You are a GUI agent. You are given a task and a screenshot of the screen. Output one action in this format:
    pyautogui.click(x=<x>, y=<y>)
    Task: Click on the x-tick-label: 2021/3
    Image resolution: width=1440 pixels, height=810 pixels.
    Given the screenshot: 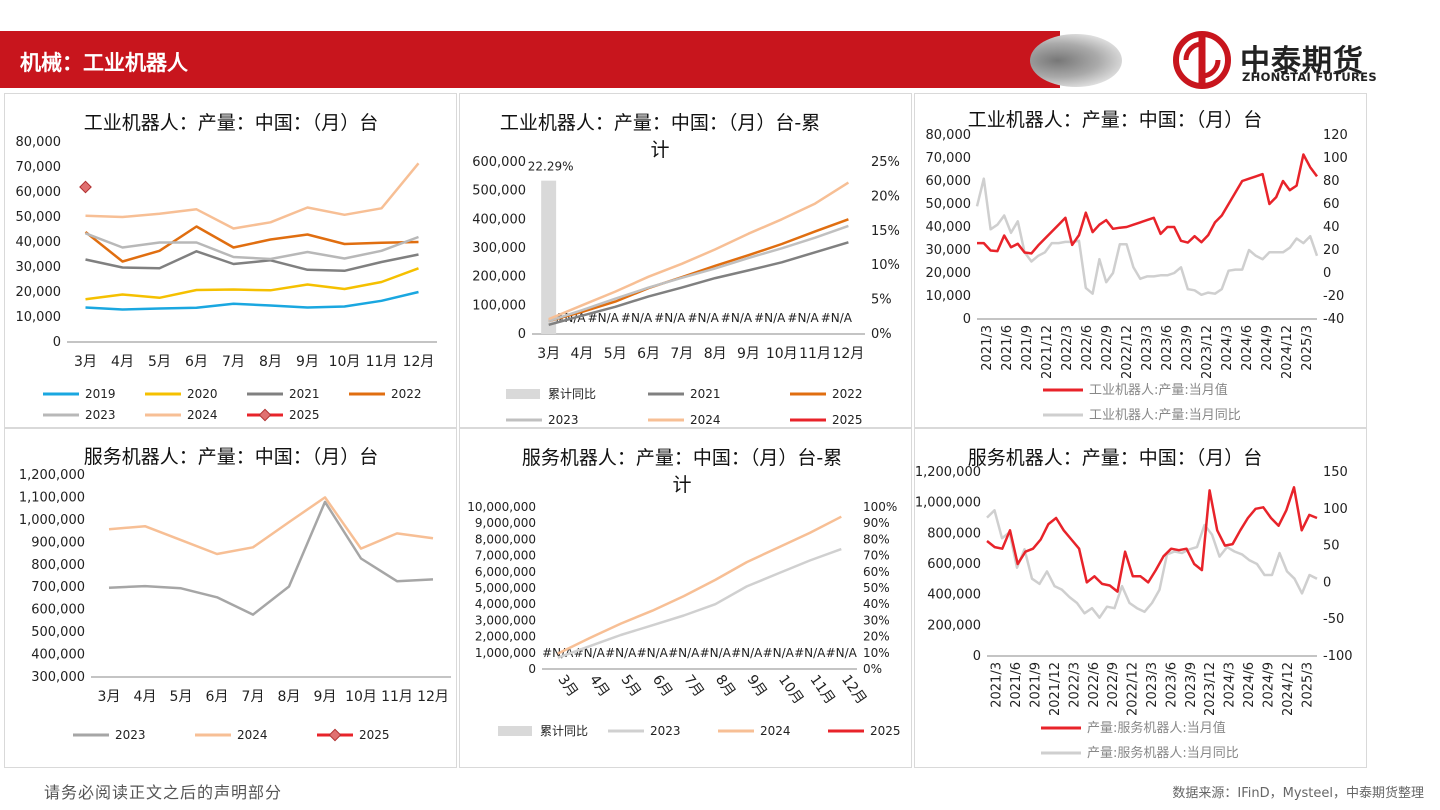 What is the action you would take?
    pyautogui.click(x=987, y=348)
    